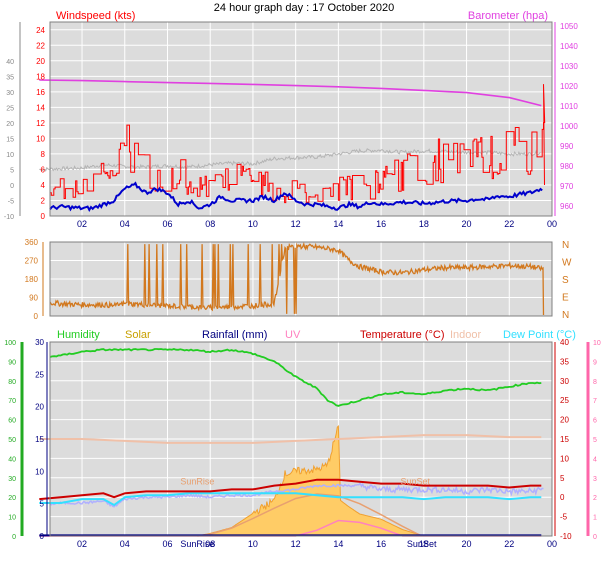  What do you see at coordinates (210, 544) in the screenshot?
I see `x-tick-label: 08` at bounding box center [210, 544].